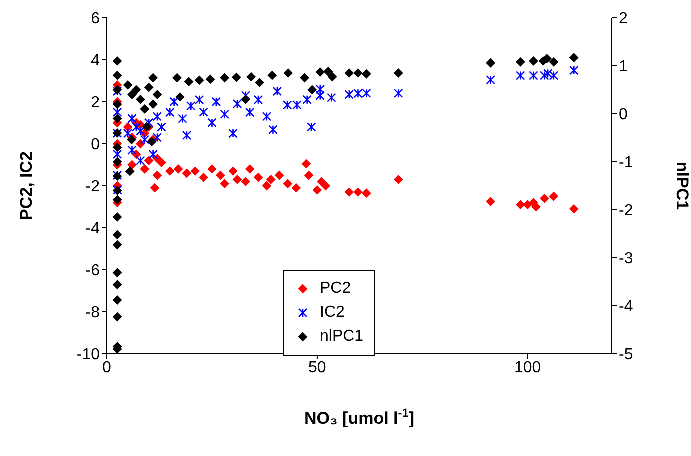  Describe the element at coordinates (623, 67) in the screenshot. I see `y2-tick-label: 1` at that location.